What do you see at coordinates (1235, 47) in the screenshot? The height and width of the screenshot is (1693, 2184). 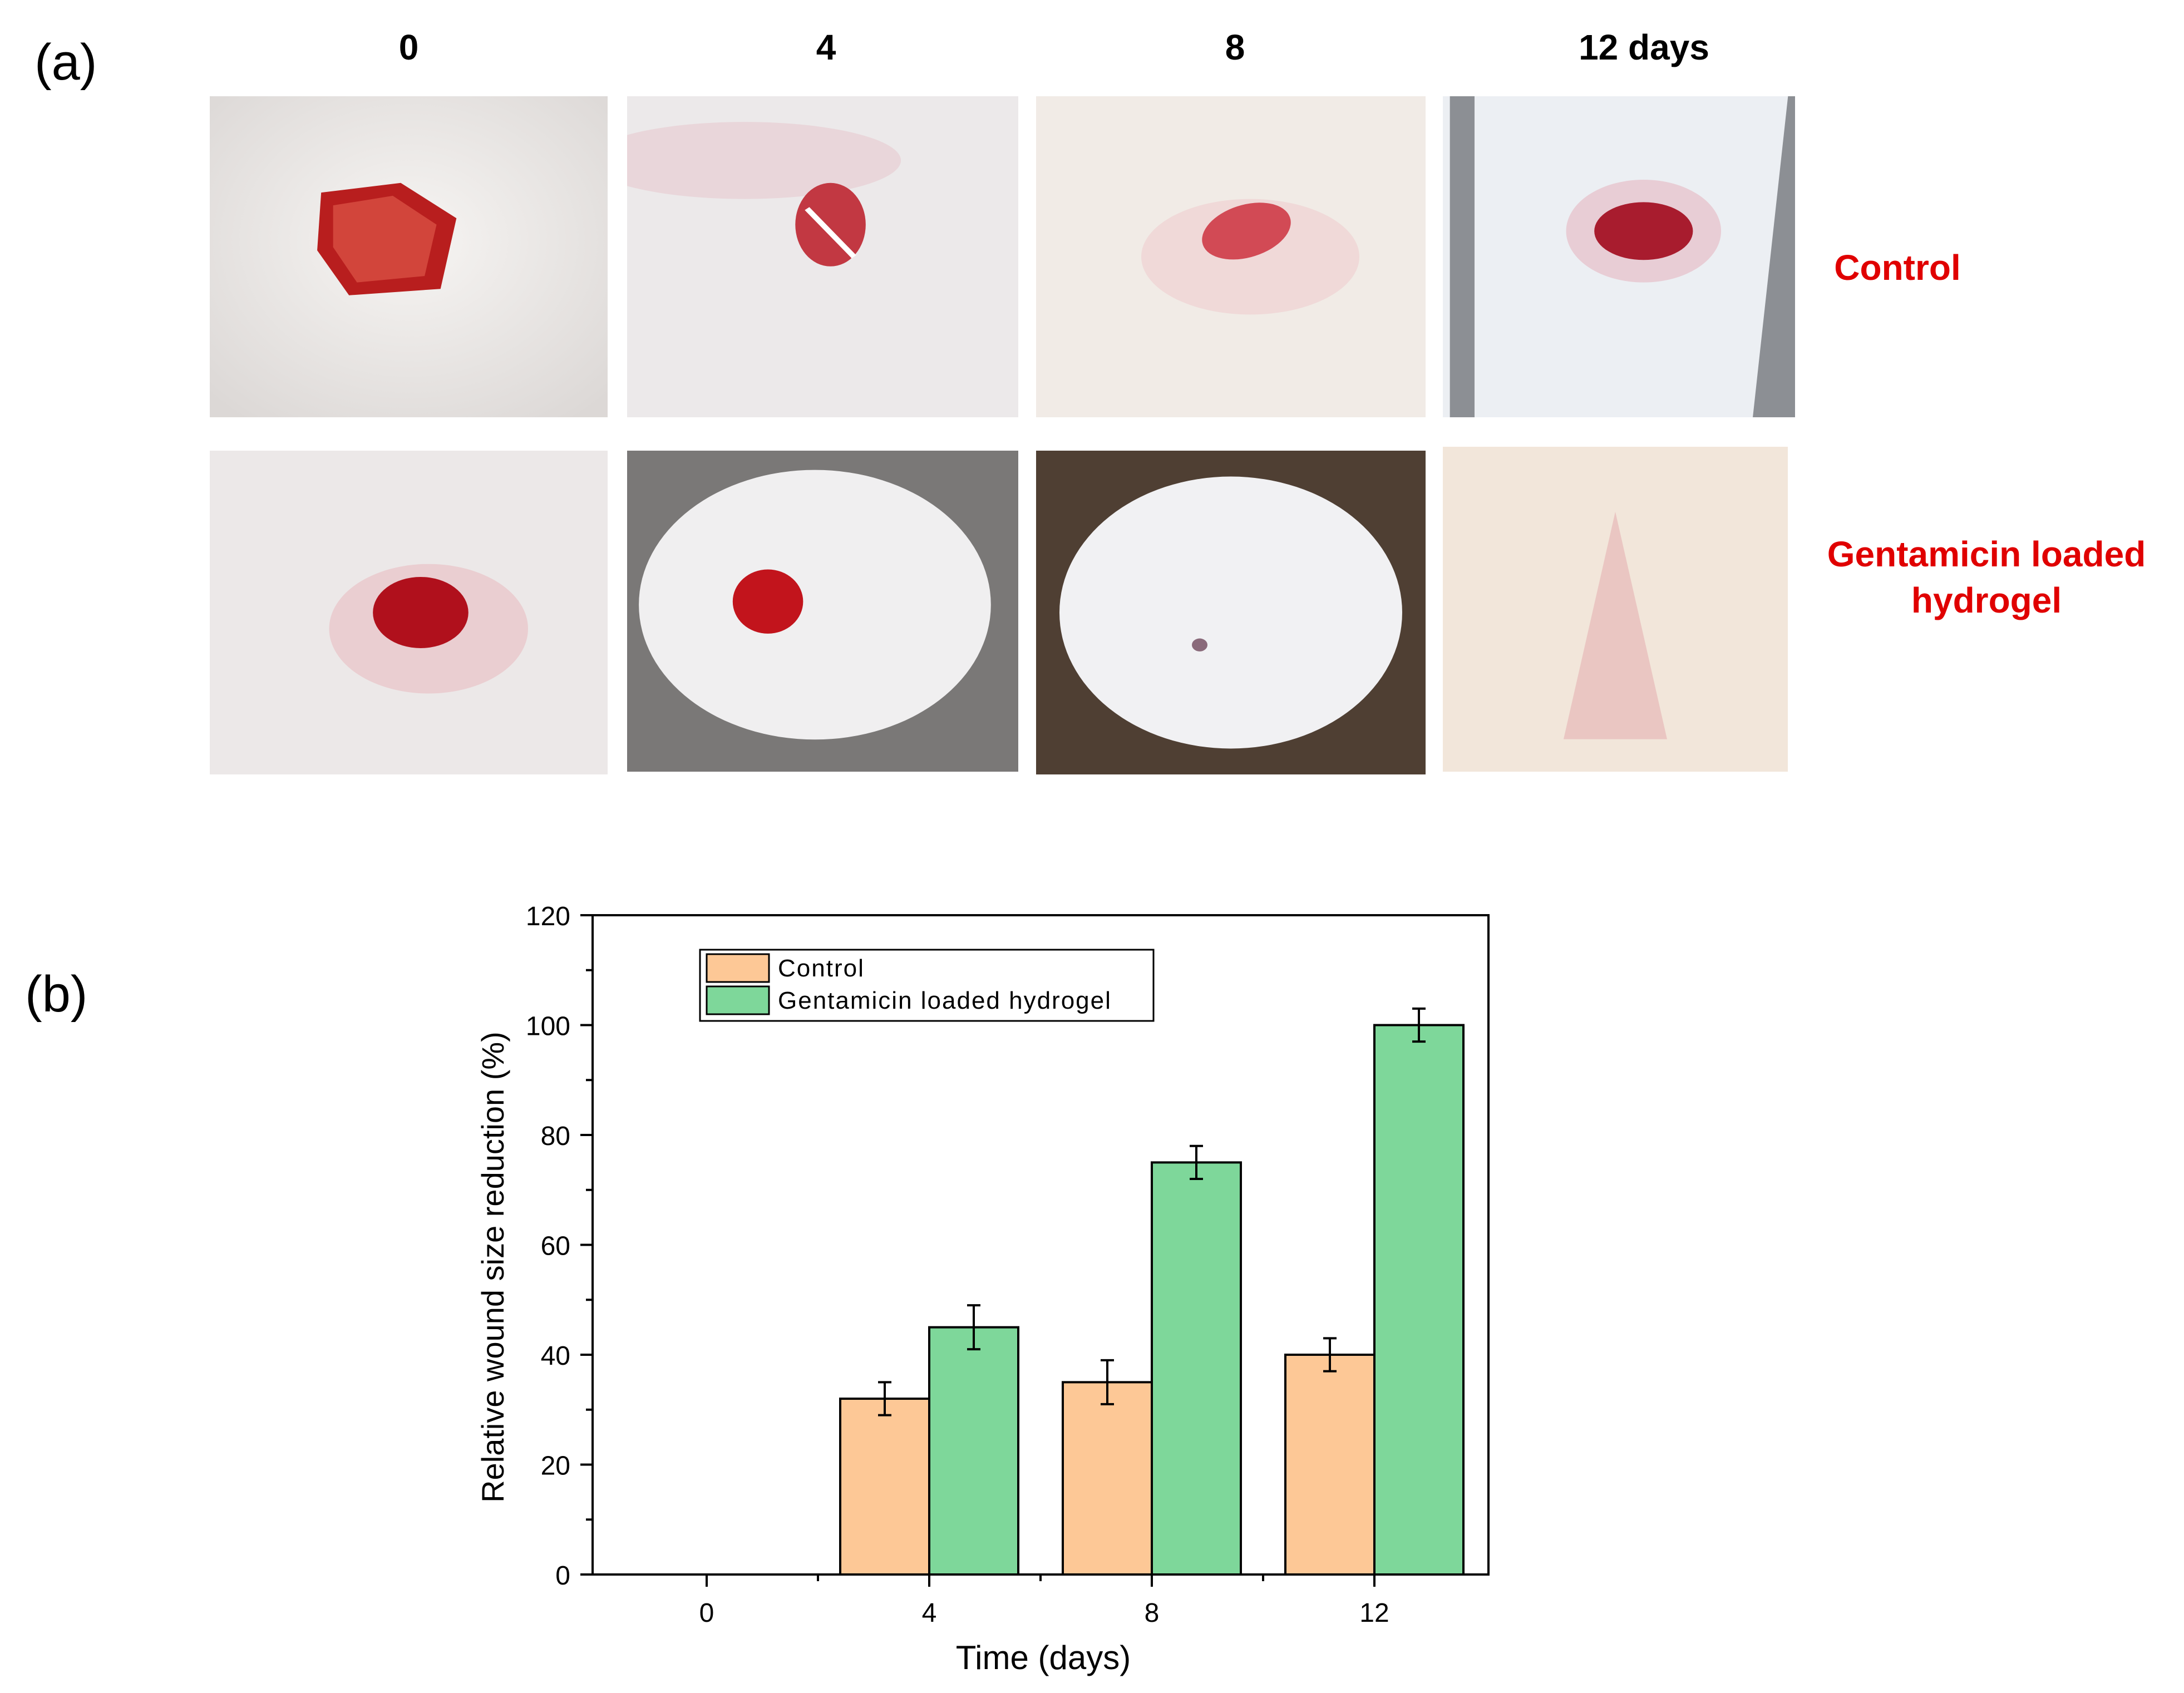 I see `column-title-day-8: 8` at bounding box center [1235, 47].